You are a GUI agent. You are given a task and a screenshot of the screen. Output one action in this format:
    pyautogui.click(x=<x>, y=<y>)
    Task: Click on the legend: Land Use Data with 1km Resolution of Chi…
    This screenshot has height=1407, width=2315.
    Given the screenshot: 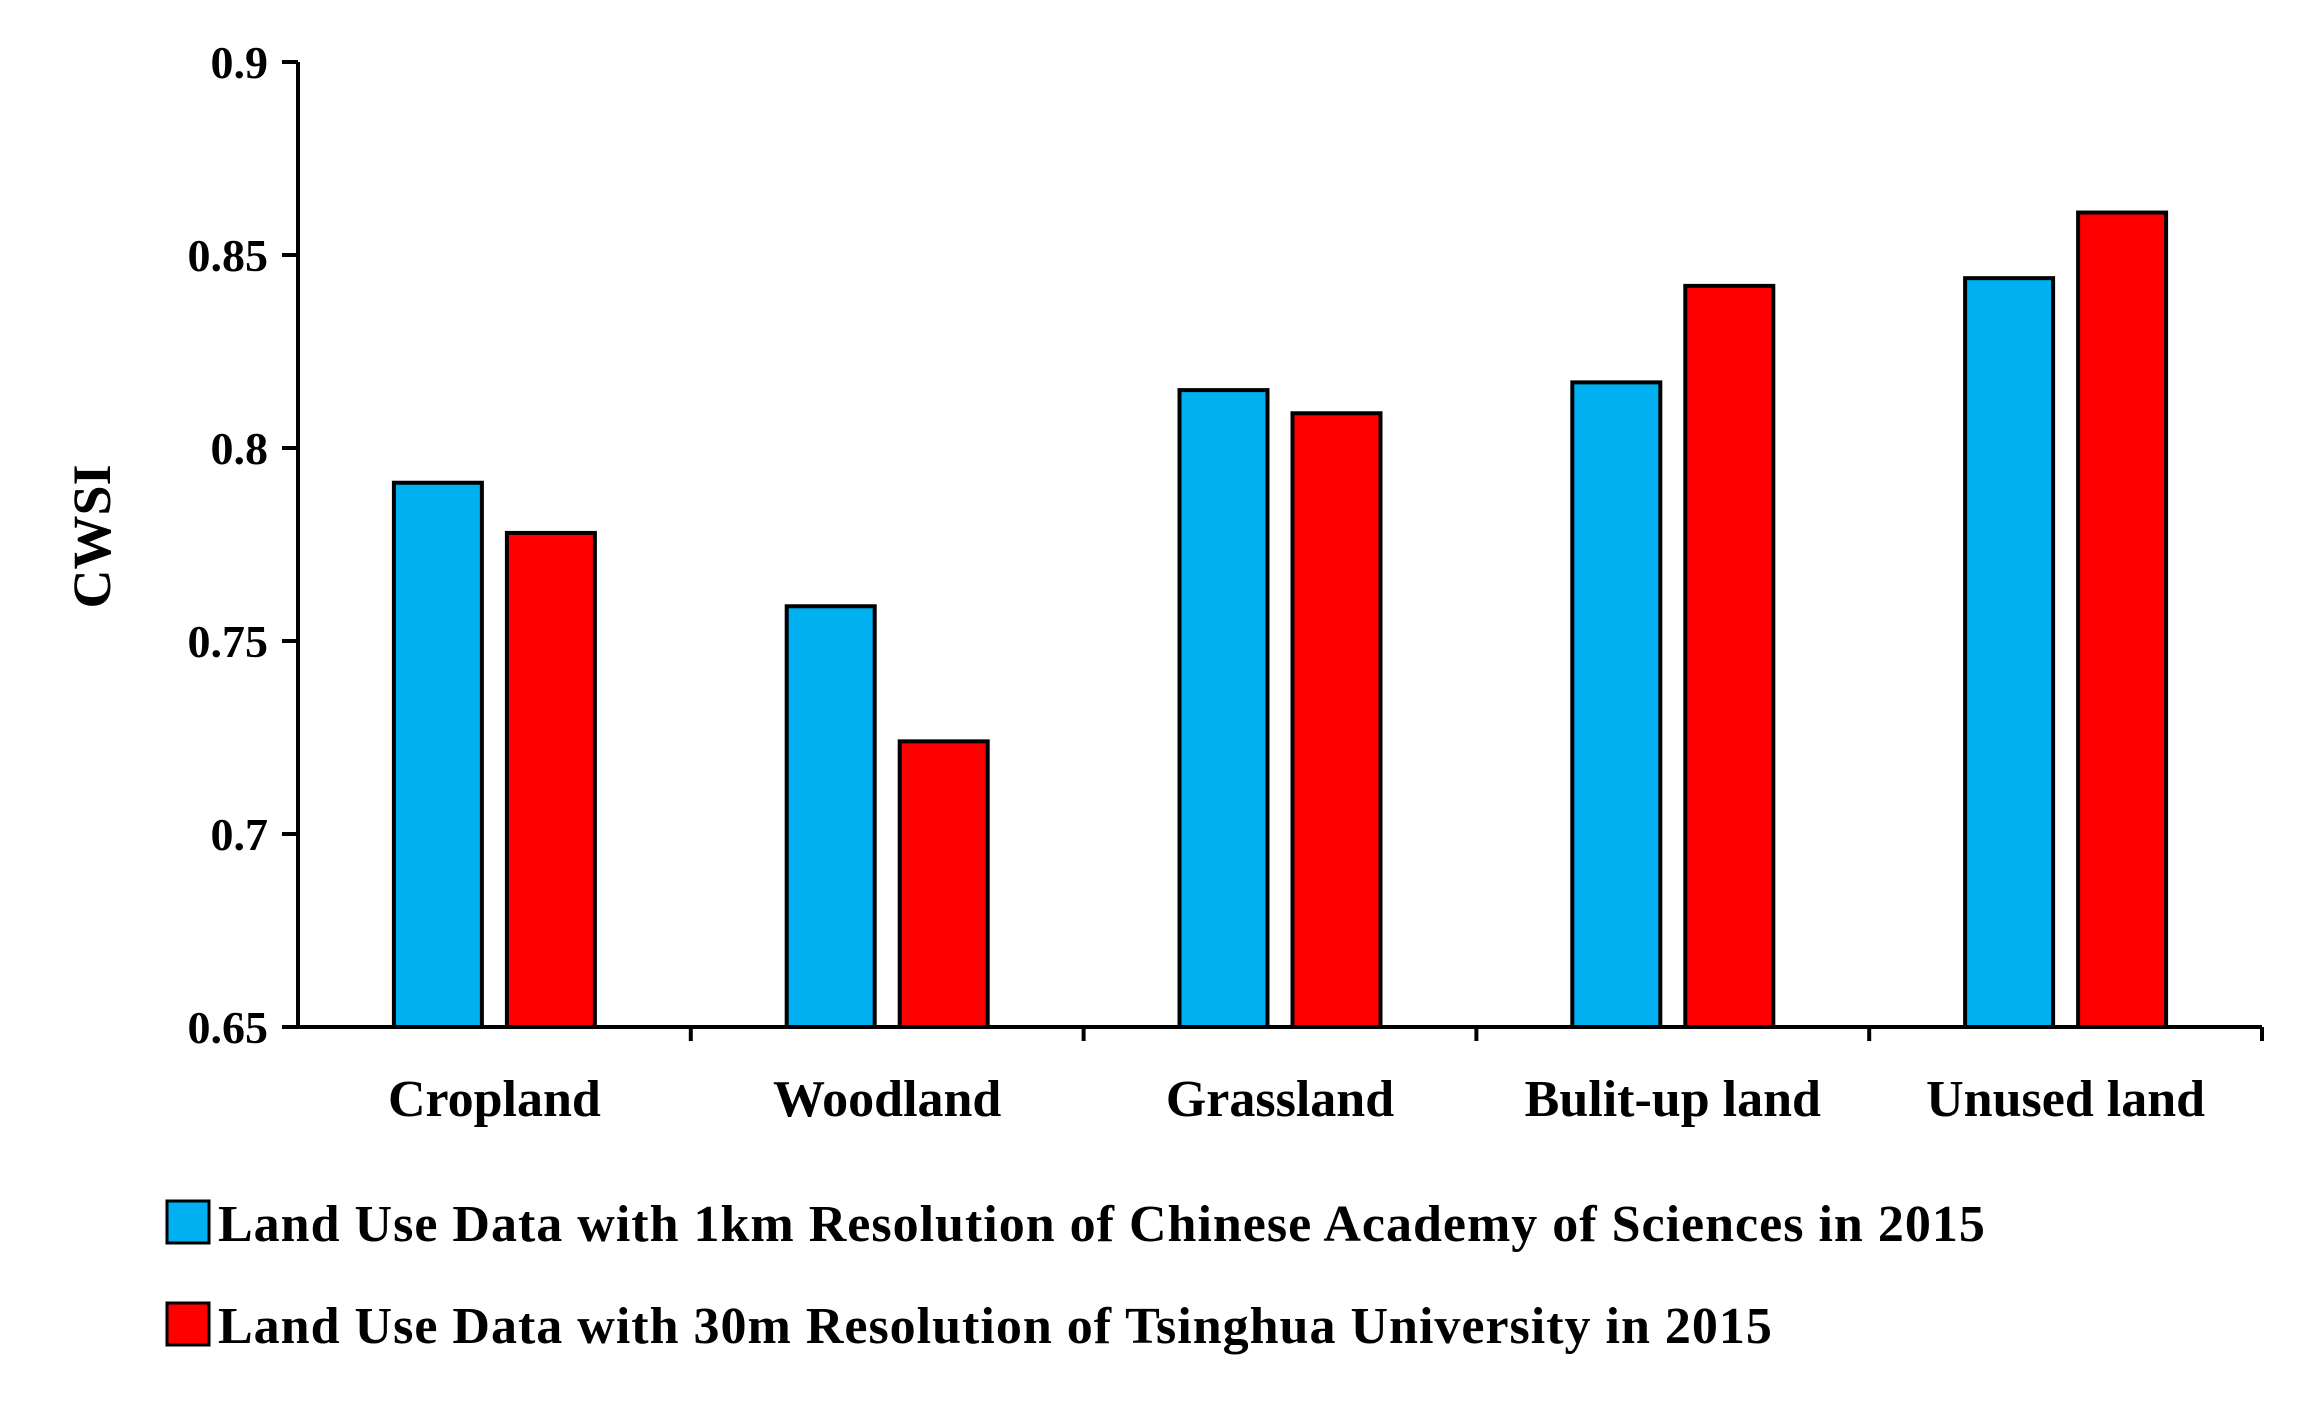 What is the action you would take?
    pyautogui.click(x=1075, y=1275)
    